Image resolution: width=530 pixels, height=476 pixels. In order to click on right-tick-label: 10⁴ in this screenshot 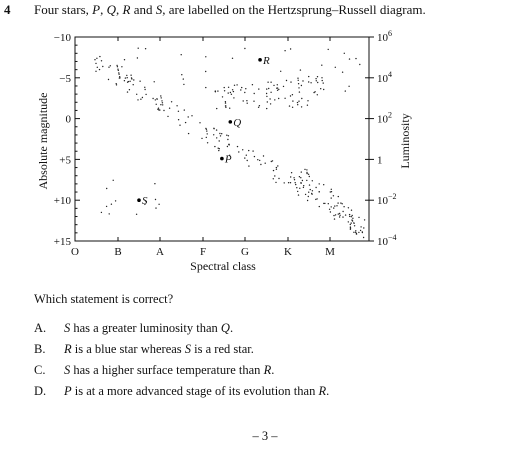, I will do `click(384, 77)`.